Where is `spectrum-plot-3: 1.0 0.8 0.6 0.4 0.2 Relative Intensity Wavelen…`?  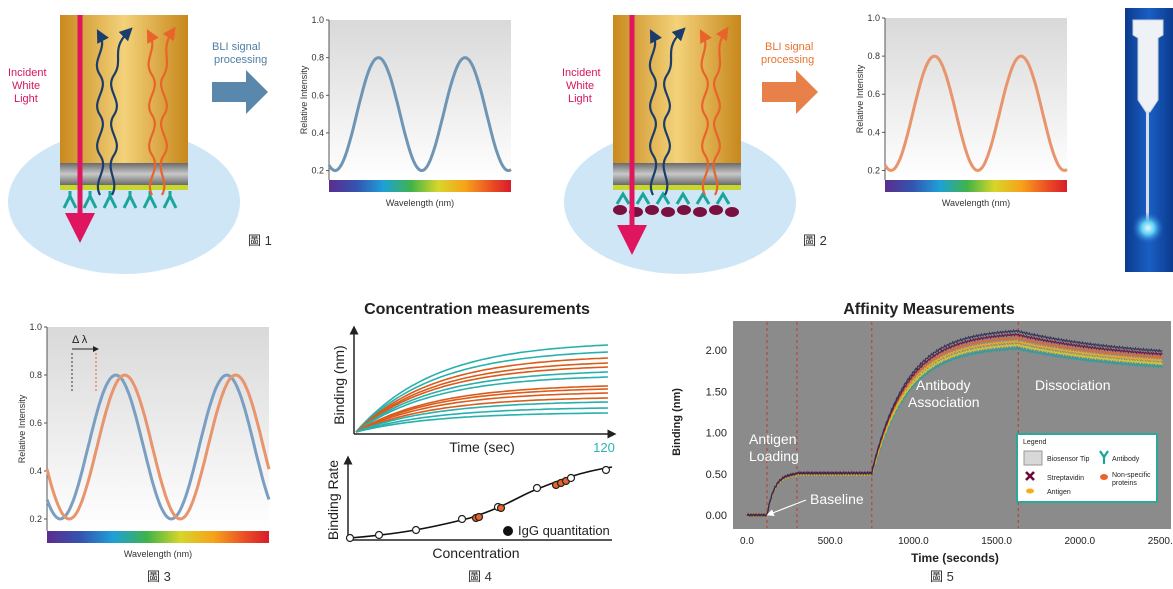 spectrum-plot-3: 1.0 0.8 0.6 0.4 0.2 Relative Intensity Wavelen… is located at coordinates (144, 440).